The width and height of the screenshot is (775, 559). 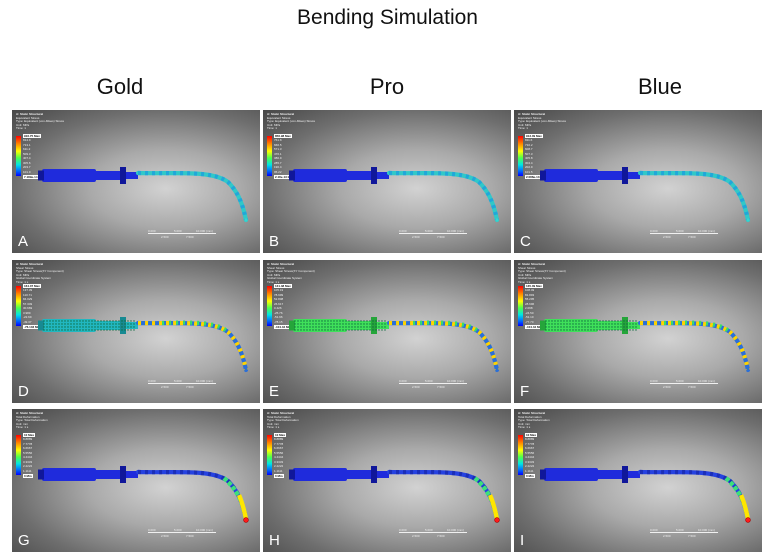 What do you see at coordinates (278, 144) in the screenshot?
I see `legend-value-label: 666.5` at bounding box center [278, 144].